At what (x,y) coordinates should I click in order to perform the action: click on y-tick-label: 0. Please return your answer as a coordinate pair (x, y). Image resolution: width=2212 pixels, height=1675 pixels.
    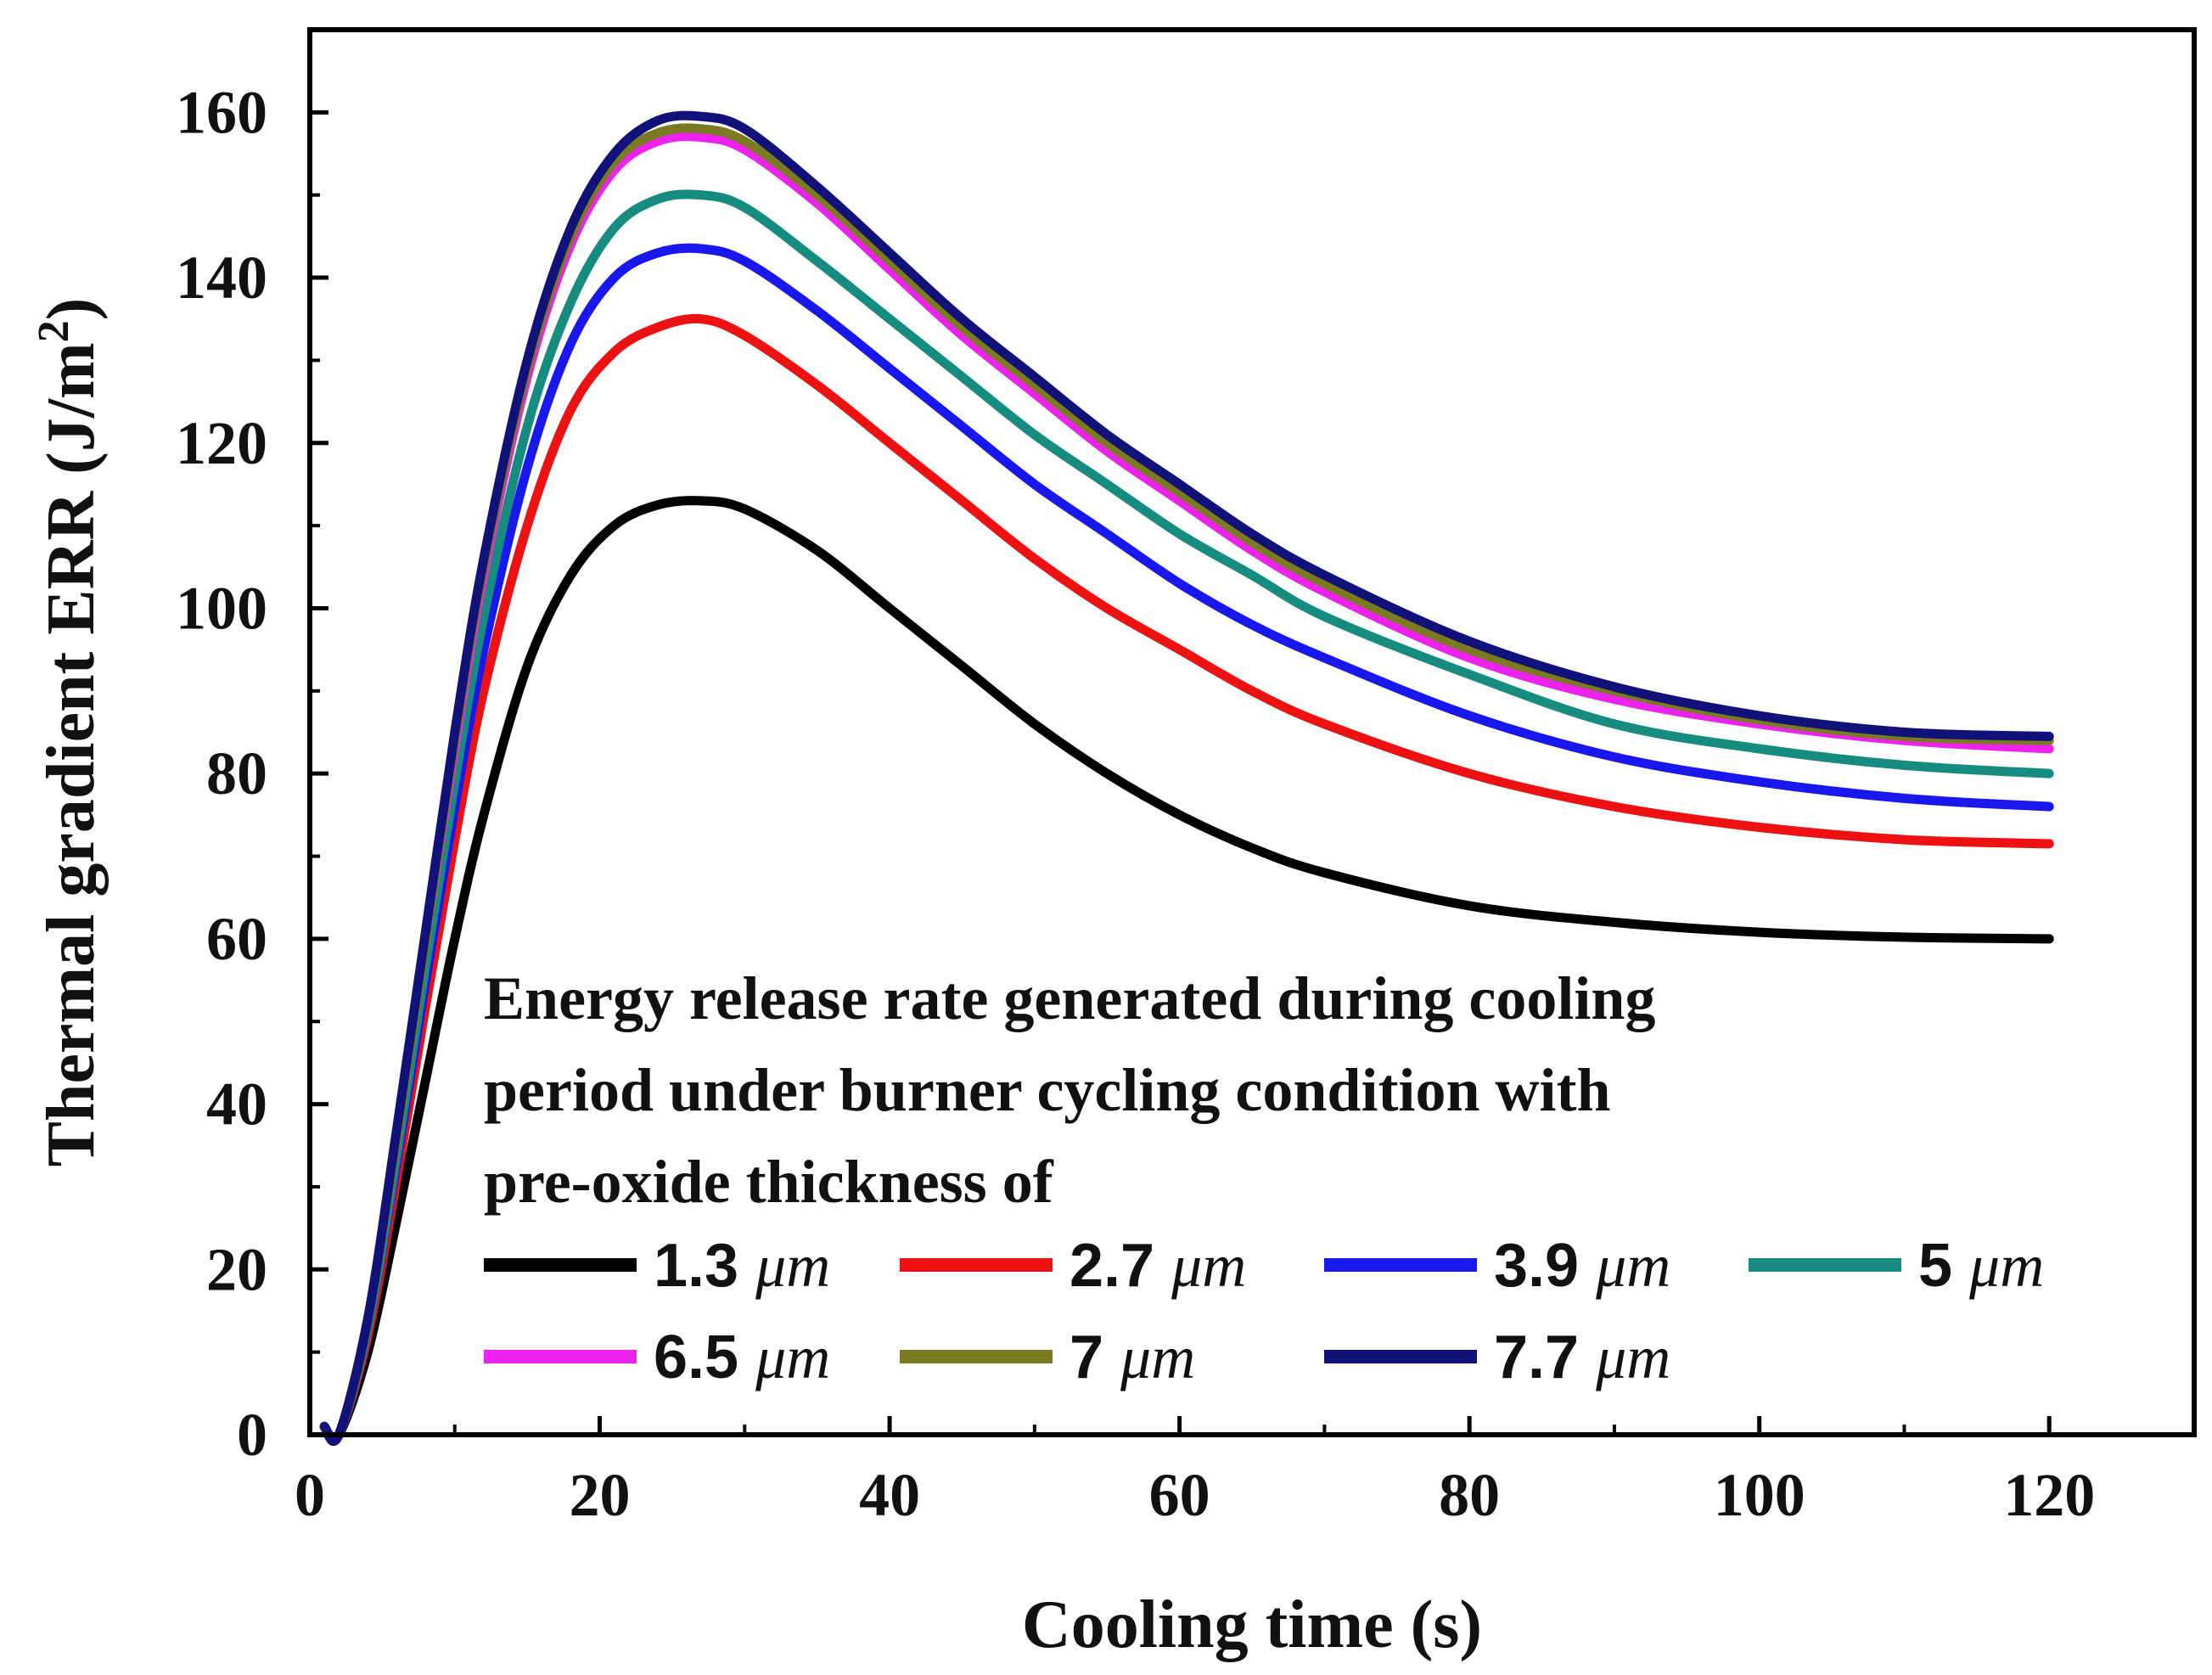
    Looking at the image, I should click on (252, 1435).